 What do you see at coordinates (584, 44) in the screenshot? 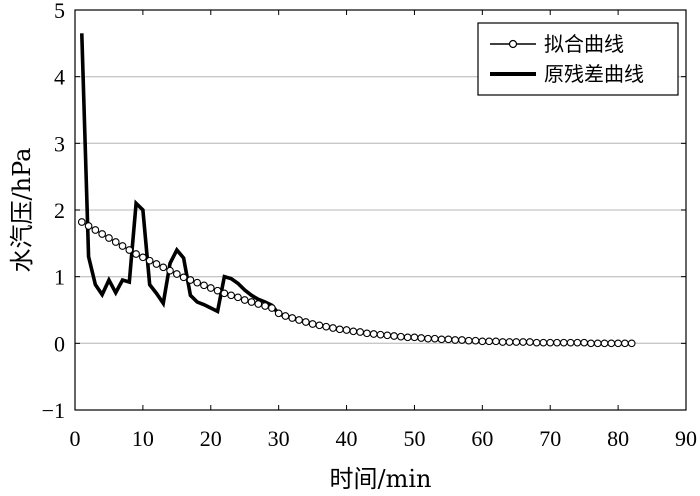
I see `legend-label-fit: 拟合曲线` at bounding box center [584, 44].